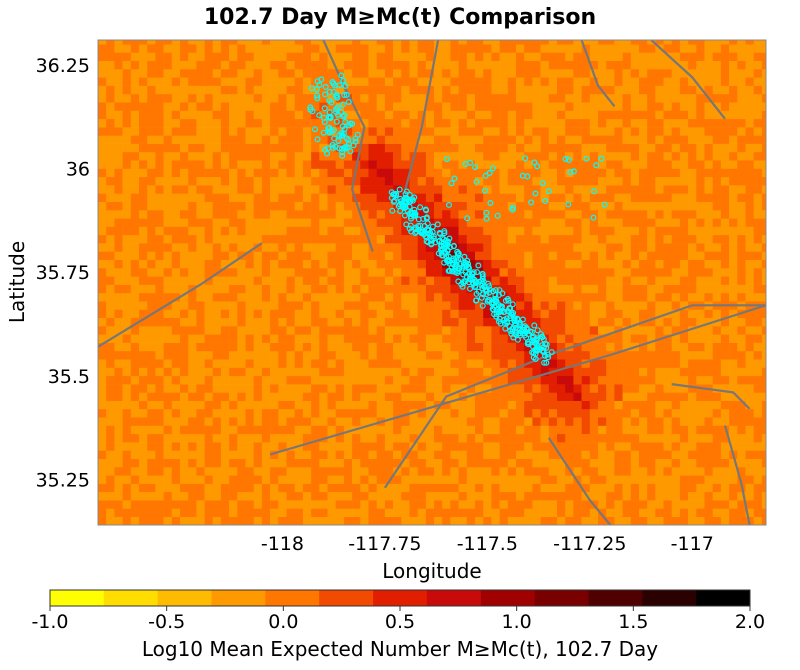  I want to click on fault-line, so click(598, 73).